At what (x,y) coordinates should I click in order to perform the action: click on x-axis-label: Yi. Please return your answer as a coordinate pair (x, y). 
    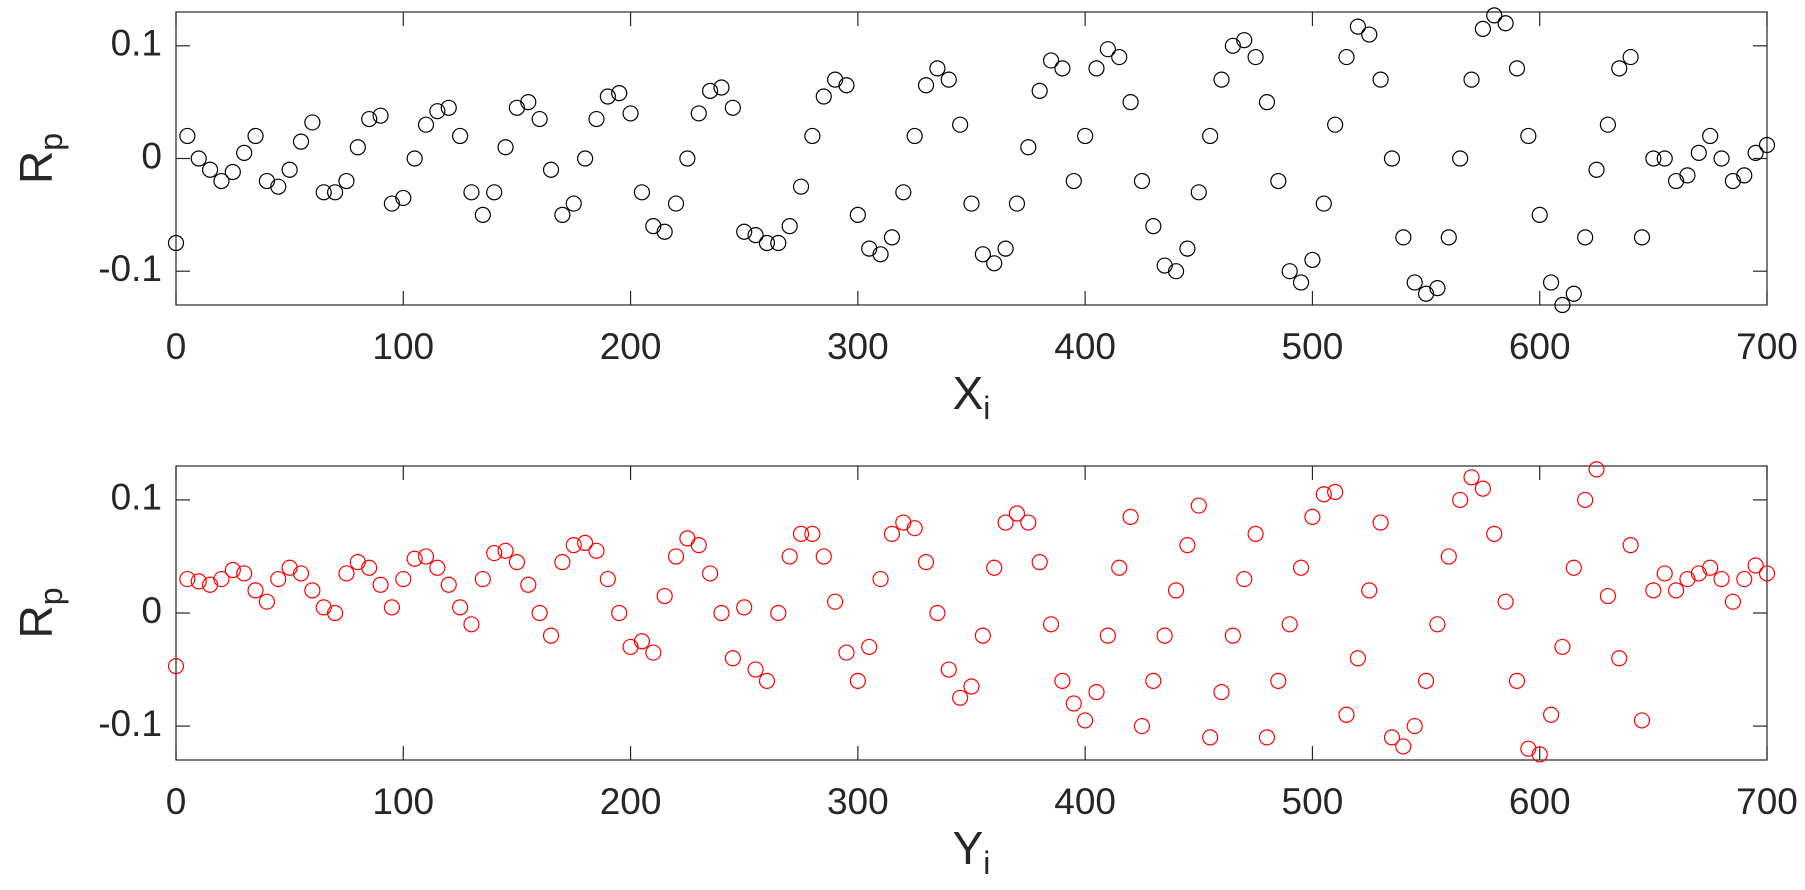
    Looking at the image, I should click on (972, 851).